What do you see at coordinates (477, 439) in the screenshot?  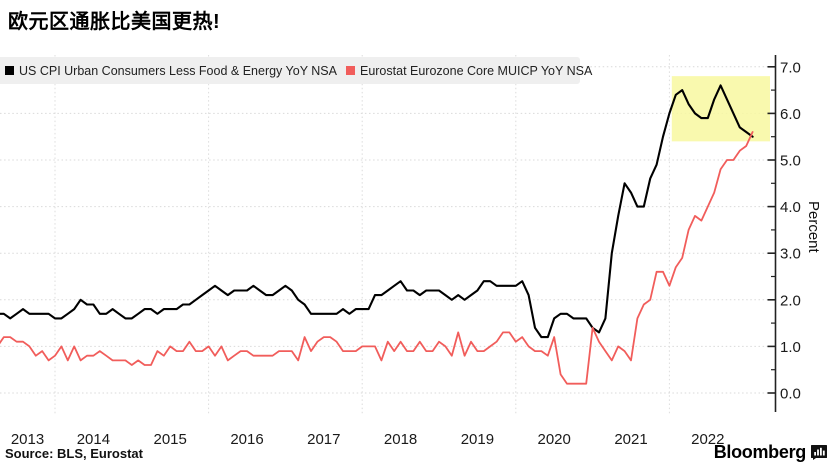 I see `x-year-label: 2019` at bounding box center [477, 439].